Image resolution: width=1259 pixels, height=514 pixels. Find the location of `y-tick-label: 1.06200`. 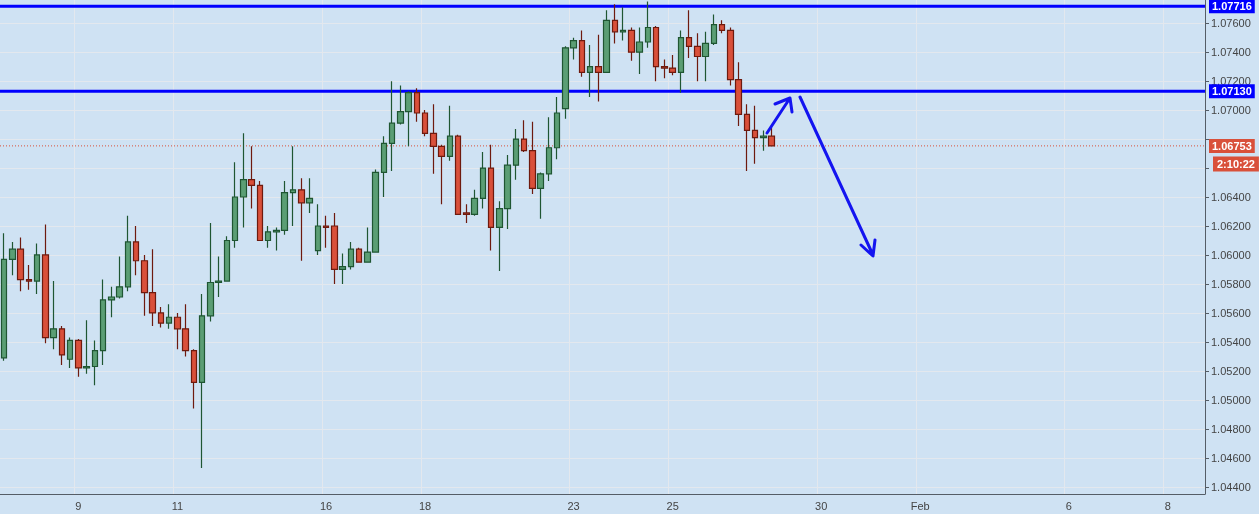

y-tick-label: 1.06200 is located at coordinates (1231, 225).